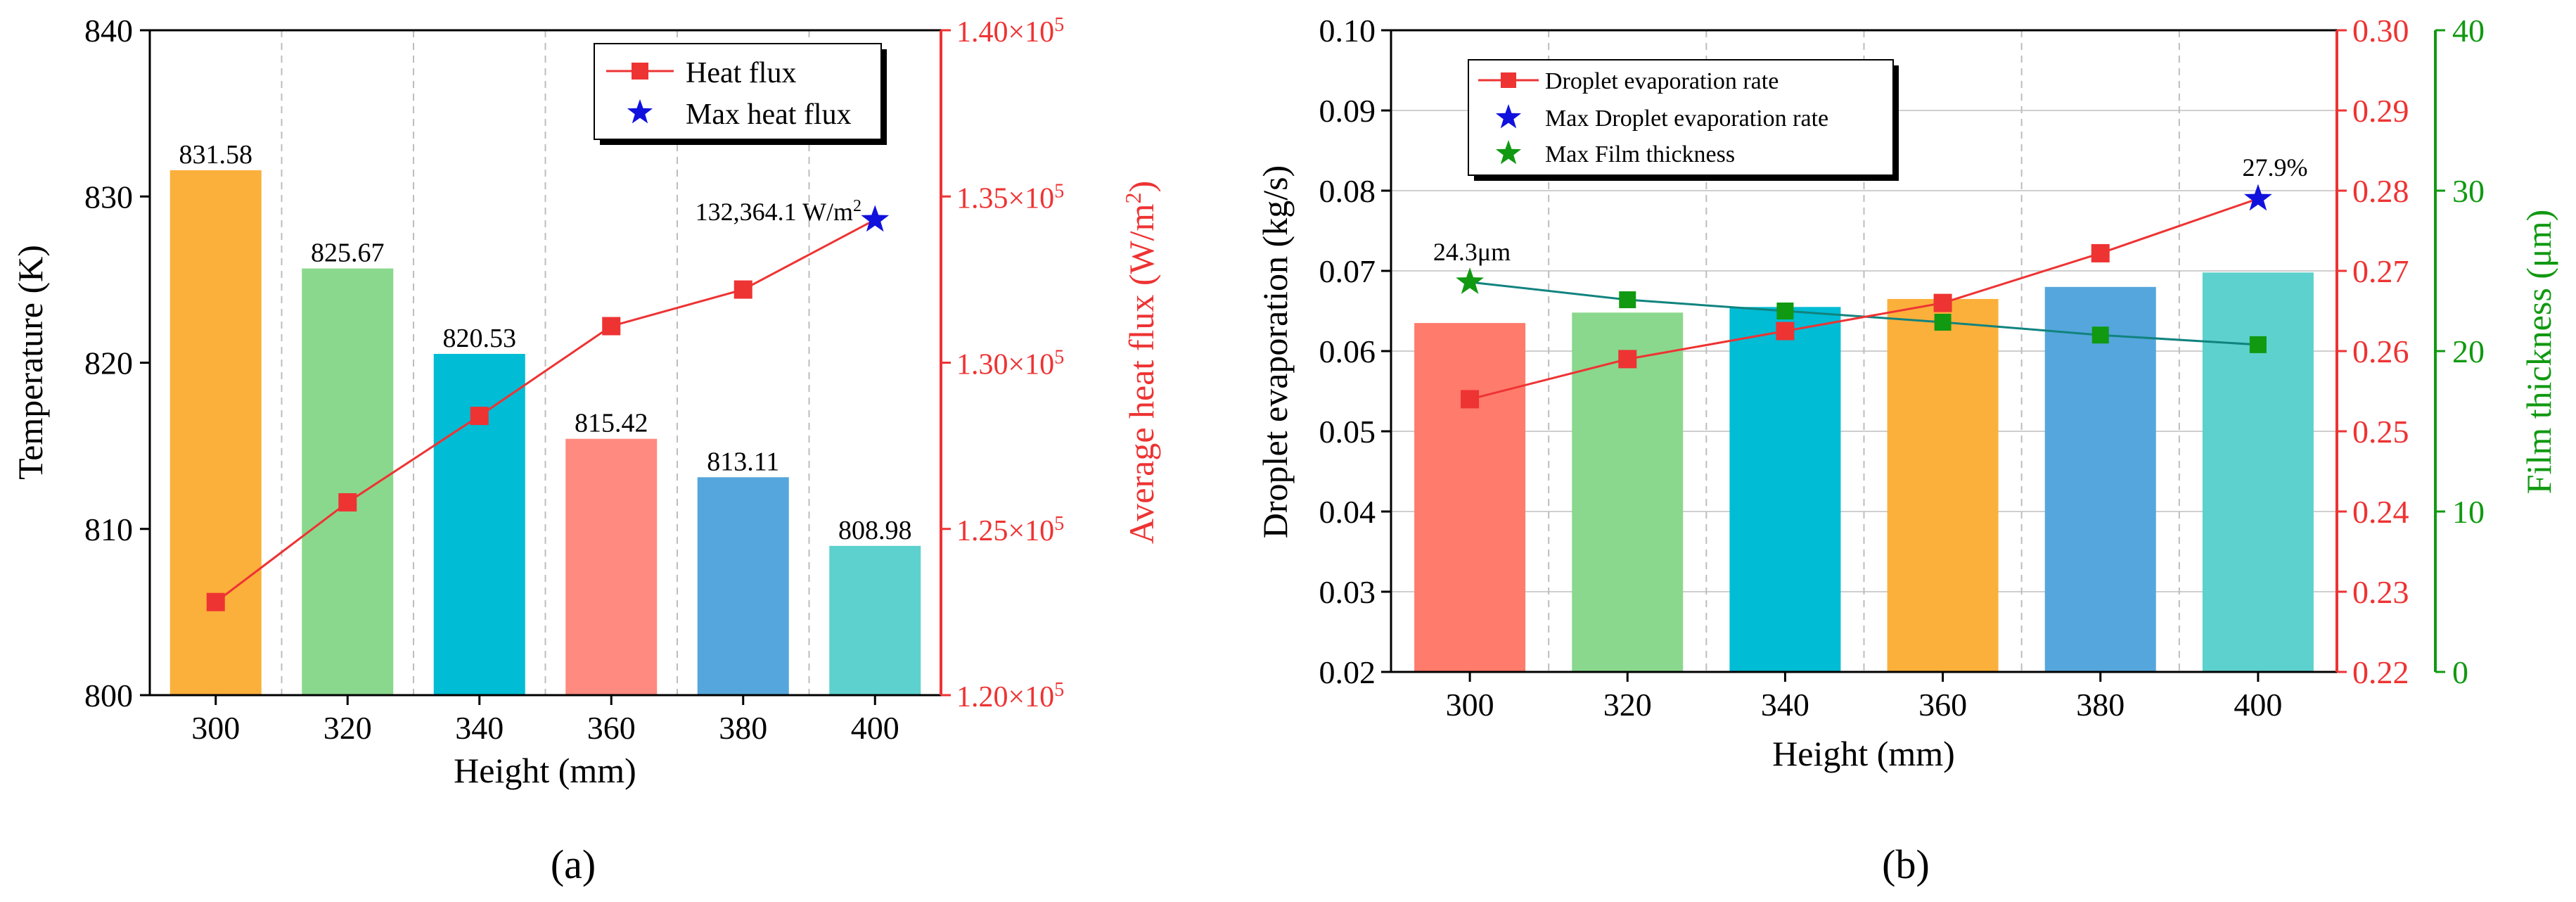 The height and width of the screenshot is (902, 2576). What do you see at coordinates (2275, 168) in the screenshot?
I see `panel-b-max-rate-annotation: 27.9%` at bounding box center [2275, 168].